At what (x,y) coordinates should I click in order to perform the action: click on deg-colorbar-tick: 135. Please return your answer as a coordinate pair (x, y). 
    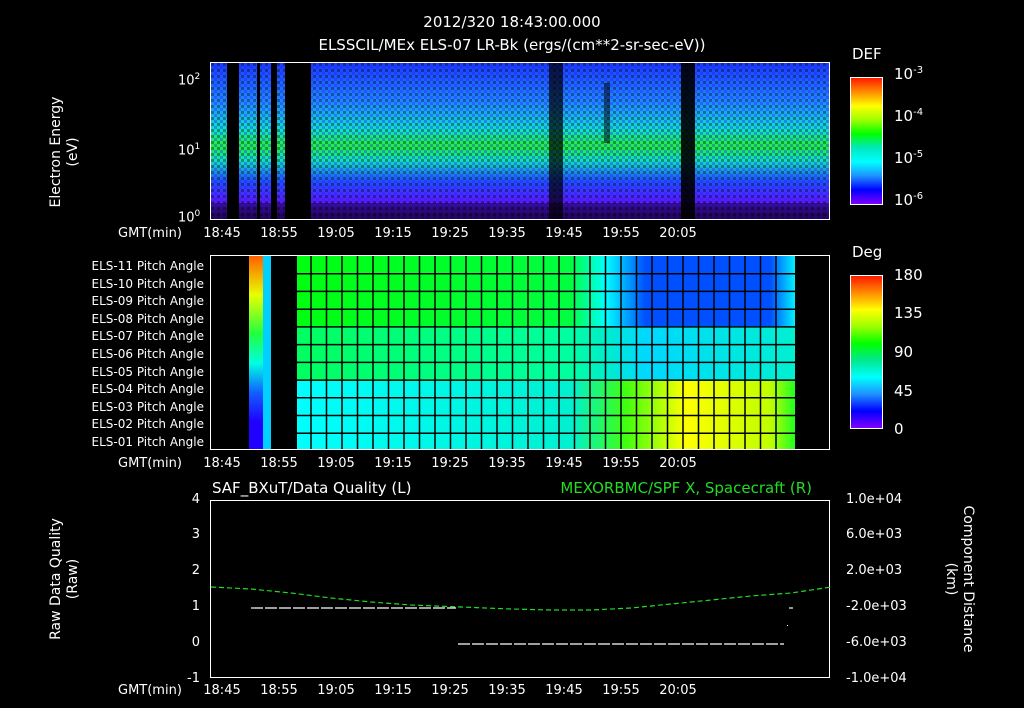
    Looking at the image, I should click on (908, 313).